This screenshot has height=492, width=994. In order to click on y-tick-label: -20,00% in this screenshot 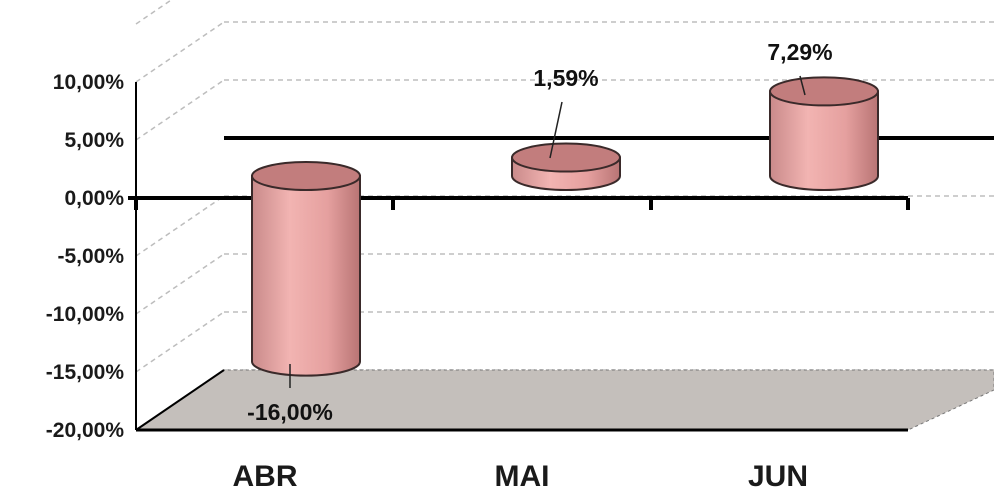, I will do `click(85, 430)`.